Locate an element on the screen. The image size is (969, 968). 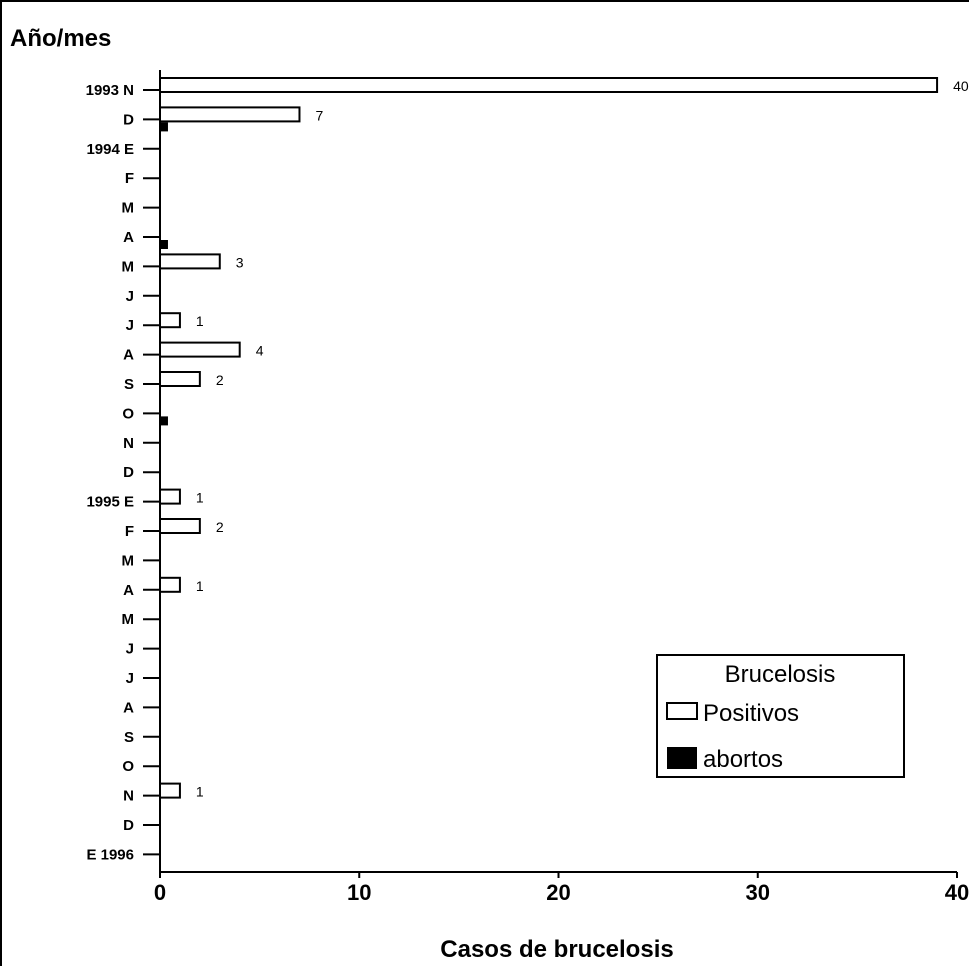
legend-title: Brucelosis is located at coordinates (780, 674).